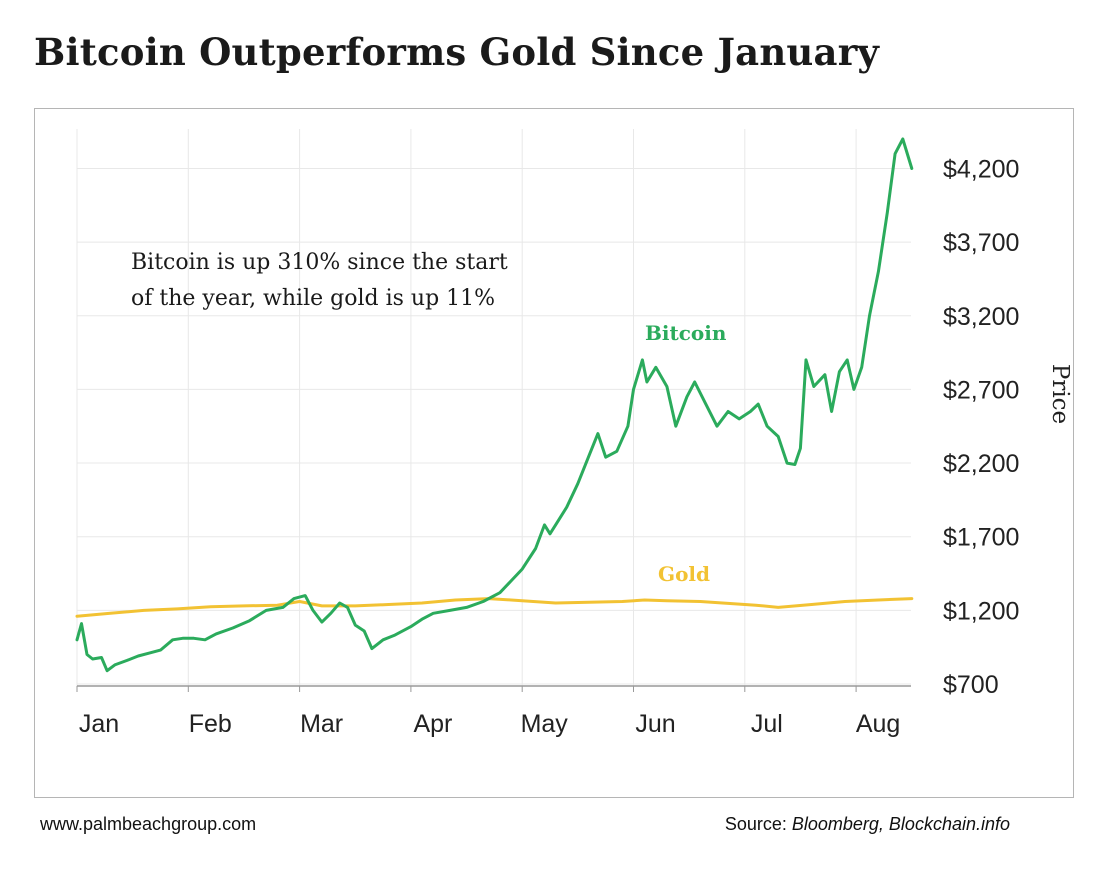 Image resolution: width=1120 pixels, height=882 pixels. Describe the element at coordinates (494, 607) in the screenshot. I see `gold-series-line` at that location.